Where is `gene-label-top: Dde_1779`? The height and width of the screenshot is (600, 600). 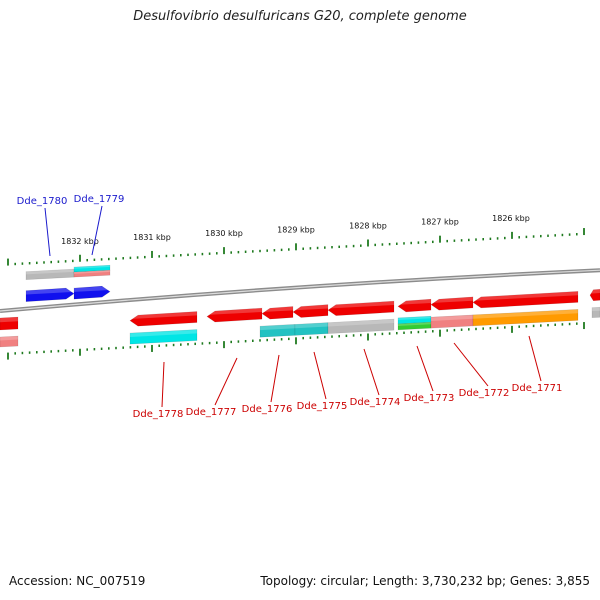 gene-label-top: Dde_1779 is located at coordinates (99, 199).